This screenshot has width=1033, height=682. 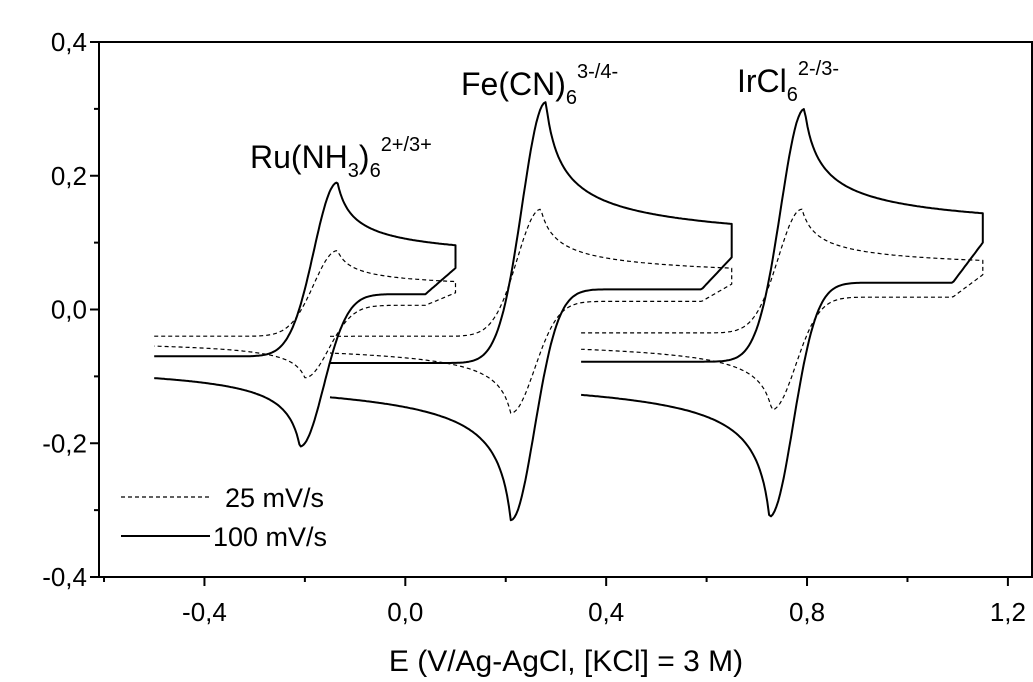 What do you see at coordinates (69, 42) in the screenshot?
I see `y-tick-label: 0,4` at bounding box center [69, 42].